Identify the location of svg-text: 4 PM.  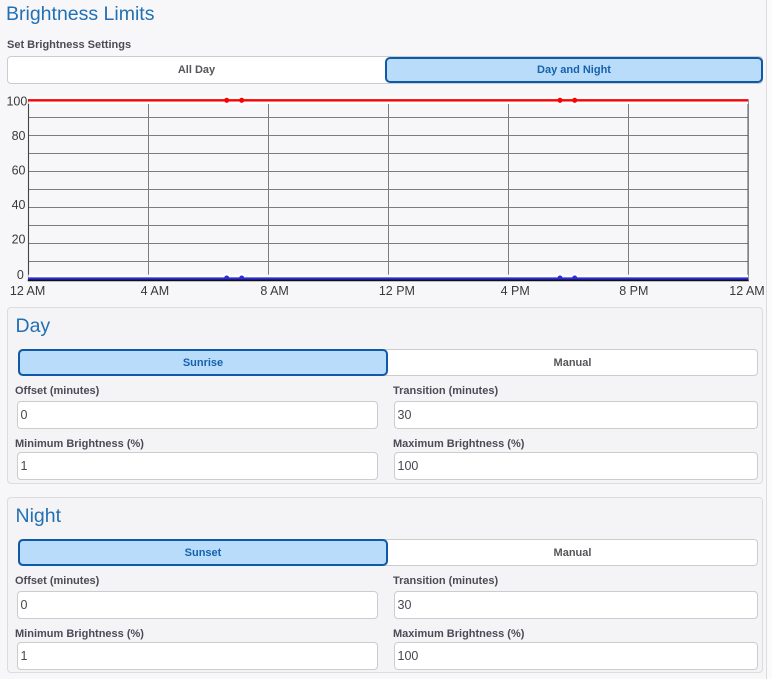
(515, 291).